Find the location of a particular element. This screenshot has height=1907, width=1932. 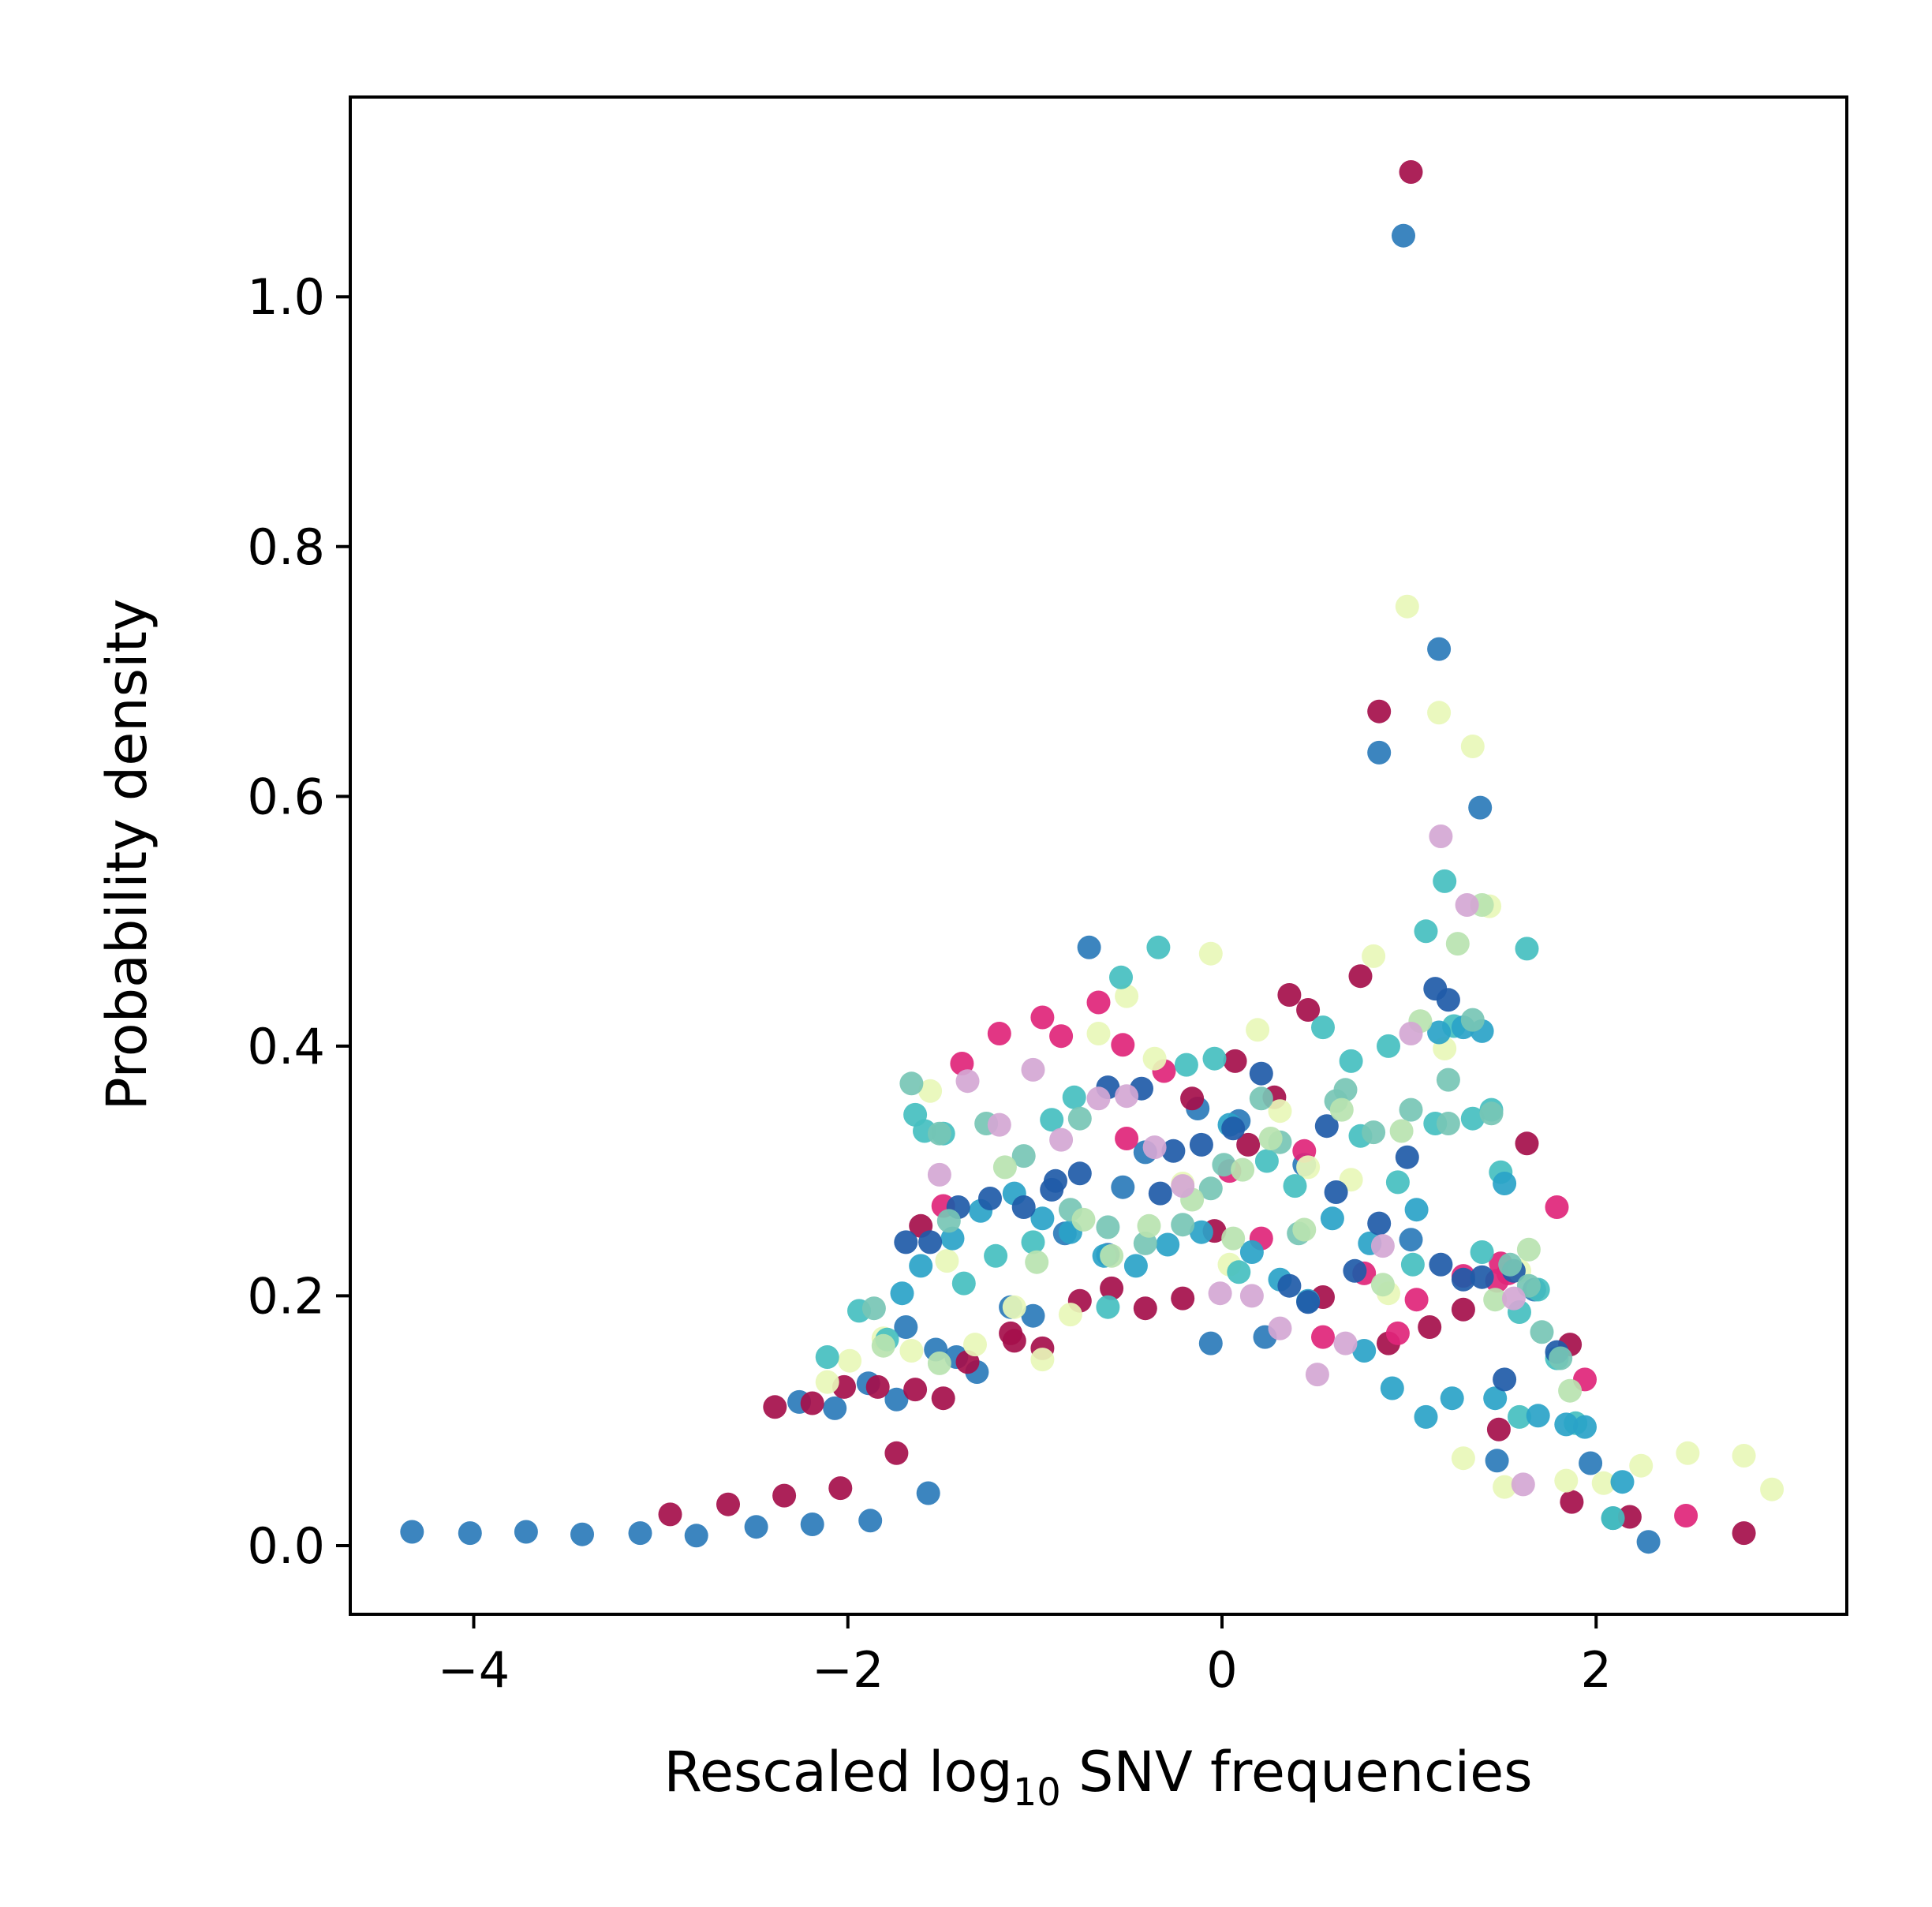

x-axis: −4 −2 0 2 is located at coordinates (1025, 1656).